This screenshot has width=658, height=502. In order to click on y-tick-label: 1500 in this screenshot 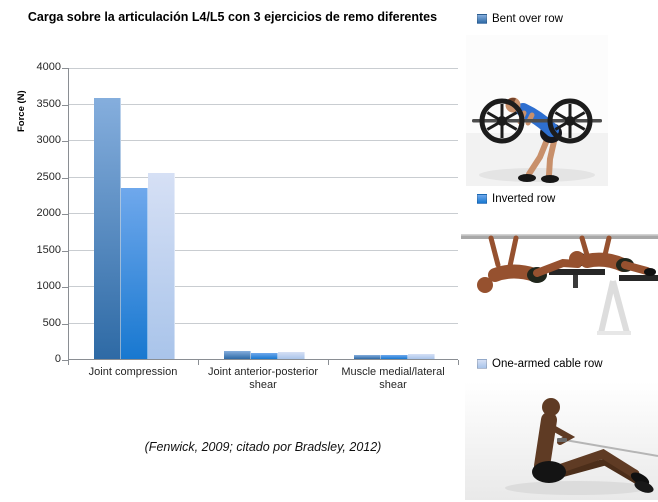, I will do `click(48, 250)`.